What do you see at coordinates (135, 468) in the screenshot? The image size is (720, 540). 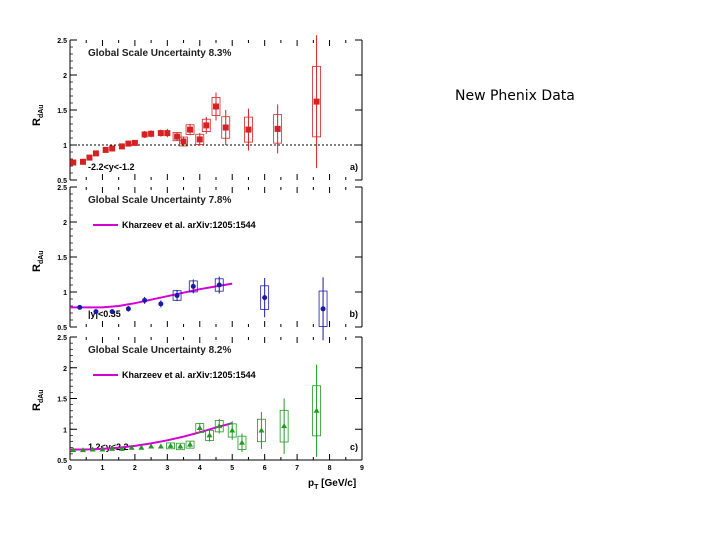 I see `x-tick-label: 2` at bounding box center [135, 468].